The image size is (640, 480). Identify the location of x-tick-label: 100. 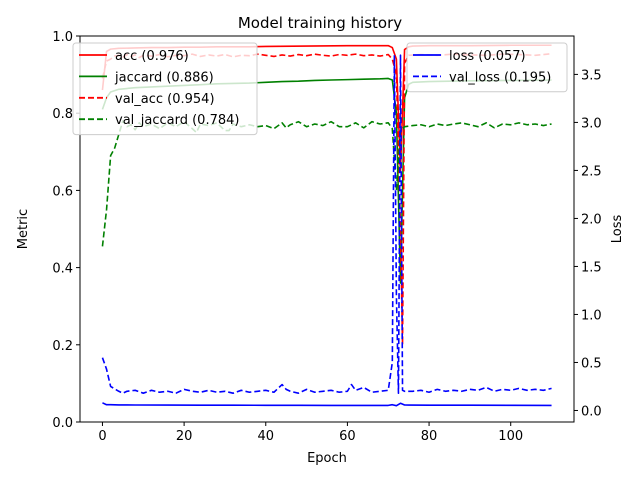
(510, 436).